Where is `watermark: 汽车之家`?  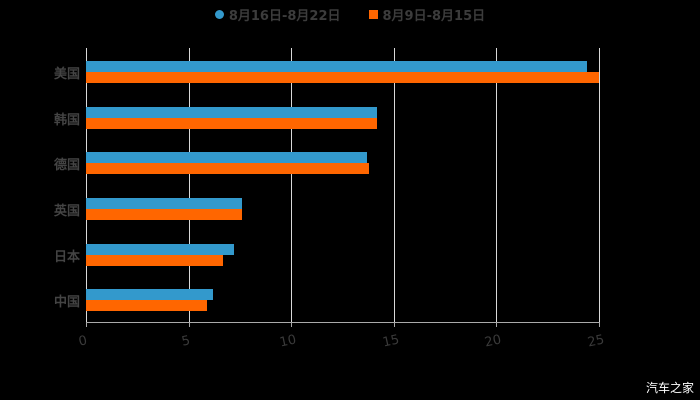
watermark: 汽车之家 is located at coordinates (669, 388).